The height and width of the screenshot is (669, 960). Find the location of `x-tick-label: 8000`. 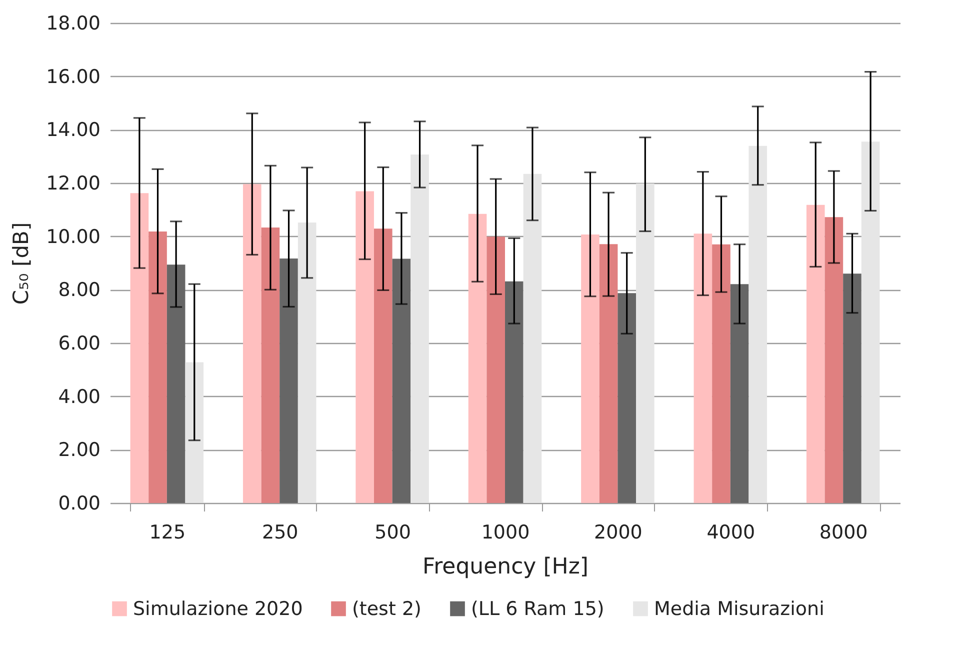

x-tick-label: 8000 is located at coordinates (843, 533).